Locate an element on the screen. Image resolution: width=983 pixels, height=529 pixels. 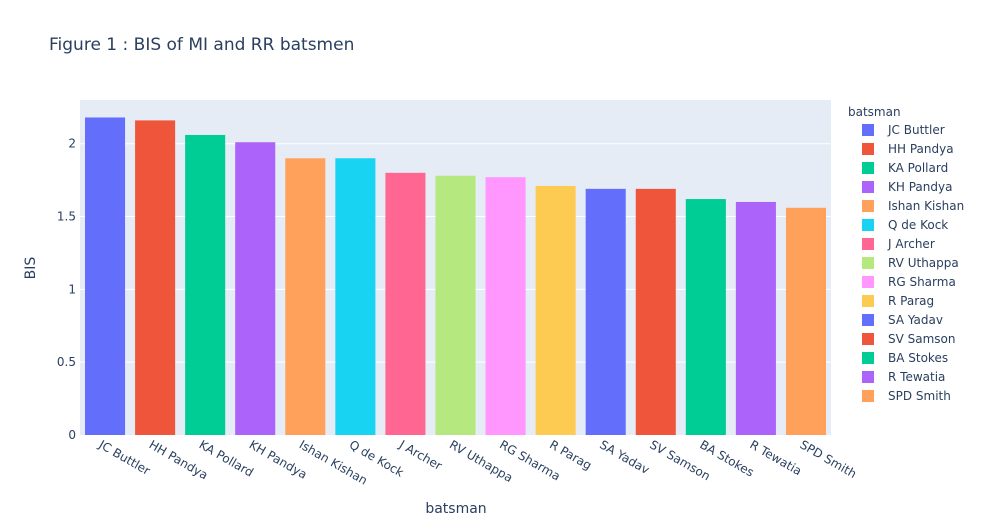
legend-item: R Tewatia is located at coordinates (903, 377).